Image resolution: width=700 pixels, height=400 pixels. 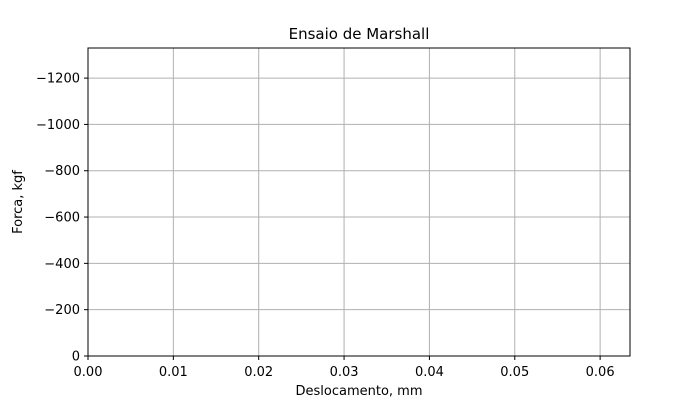 What do you see at coordinates (58, 79) in the screenshot?
I see `y-tick-label: −1200` at bounding box center [58, 79].